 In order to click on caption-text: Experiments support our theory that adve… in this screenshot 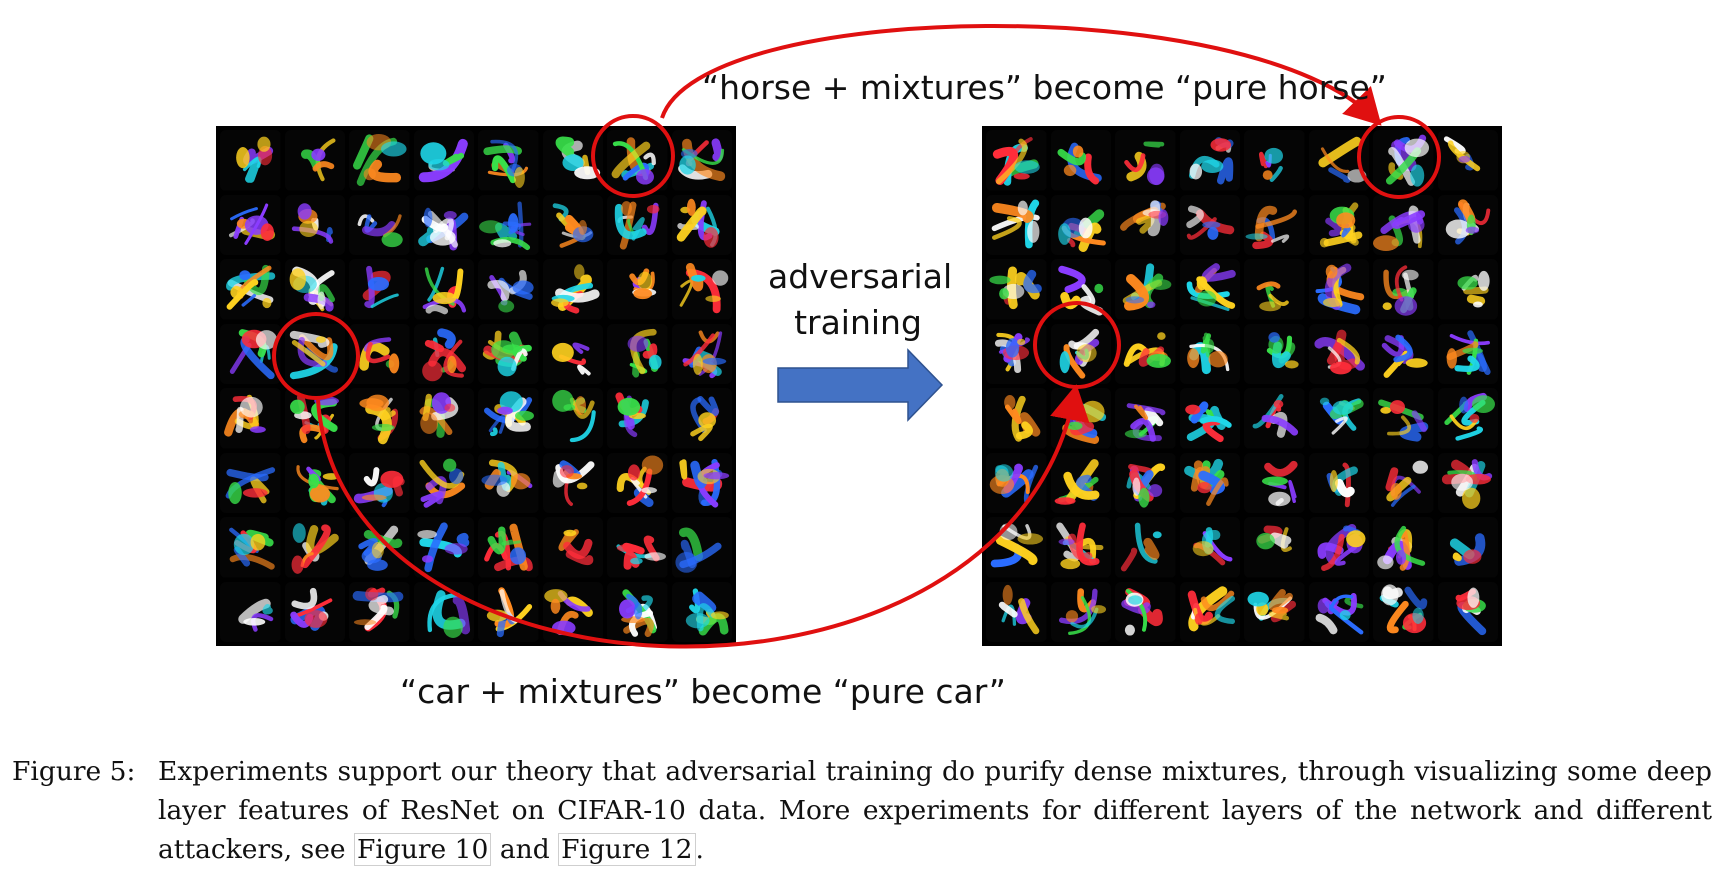, I will do `click(935, 810)`.